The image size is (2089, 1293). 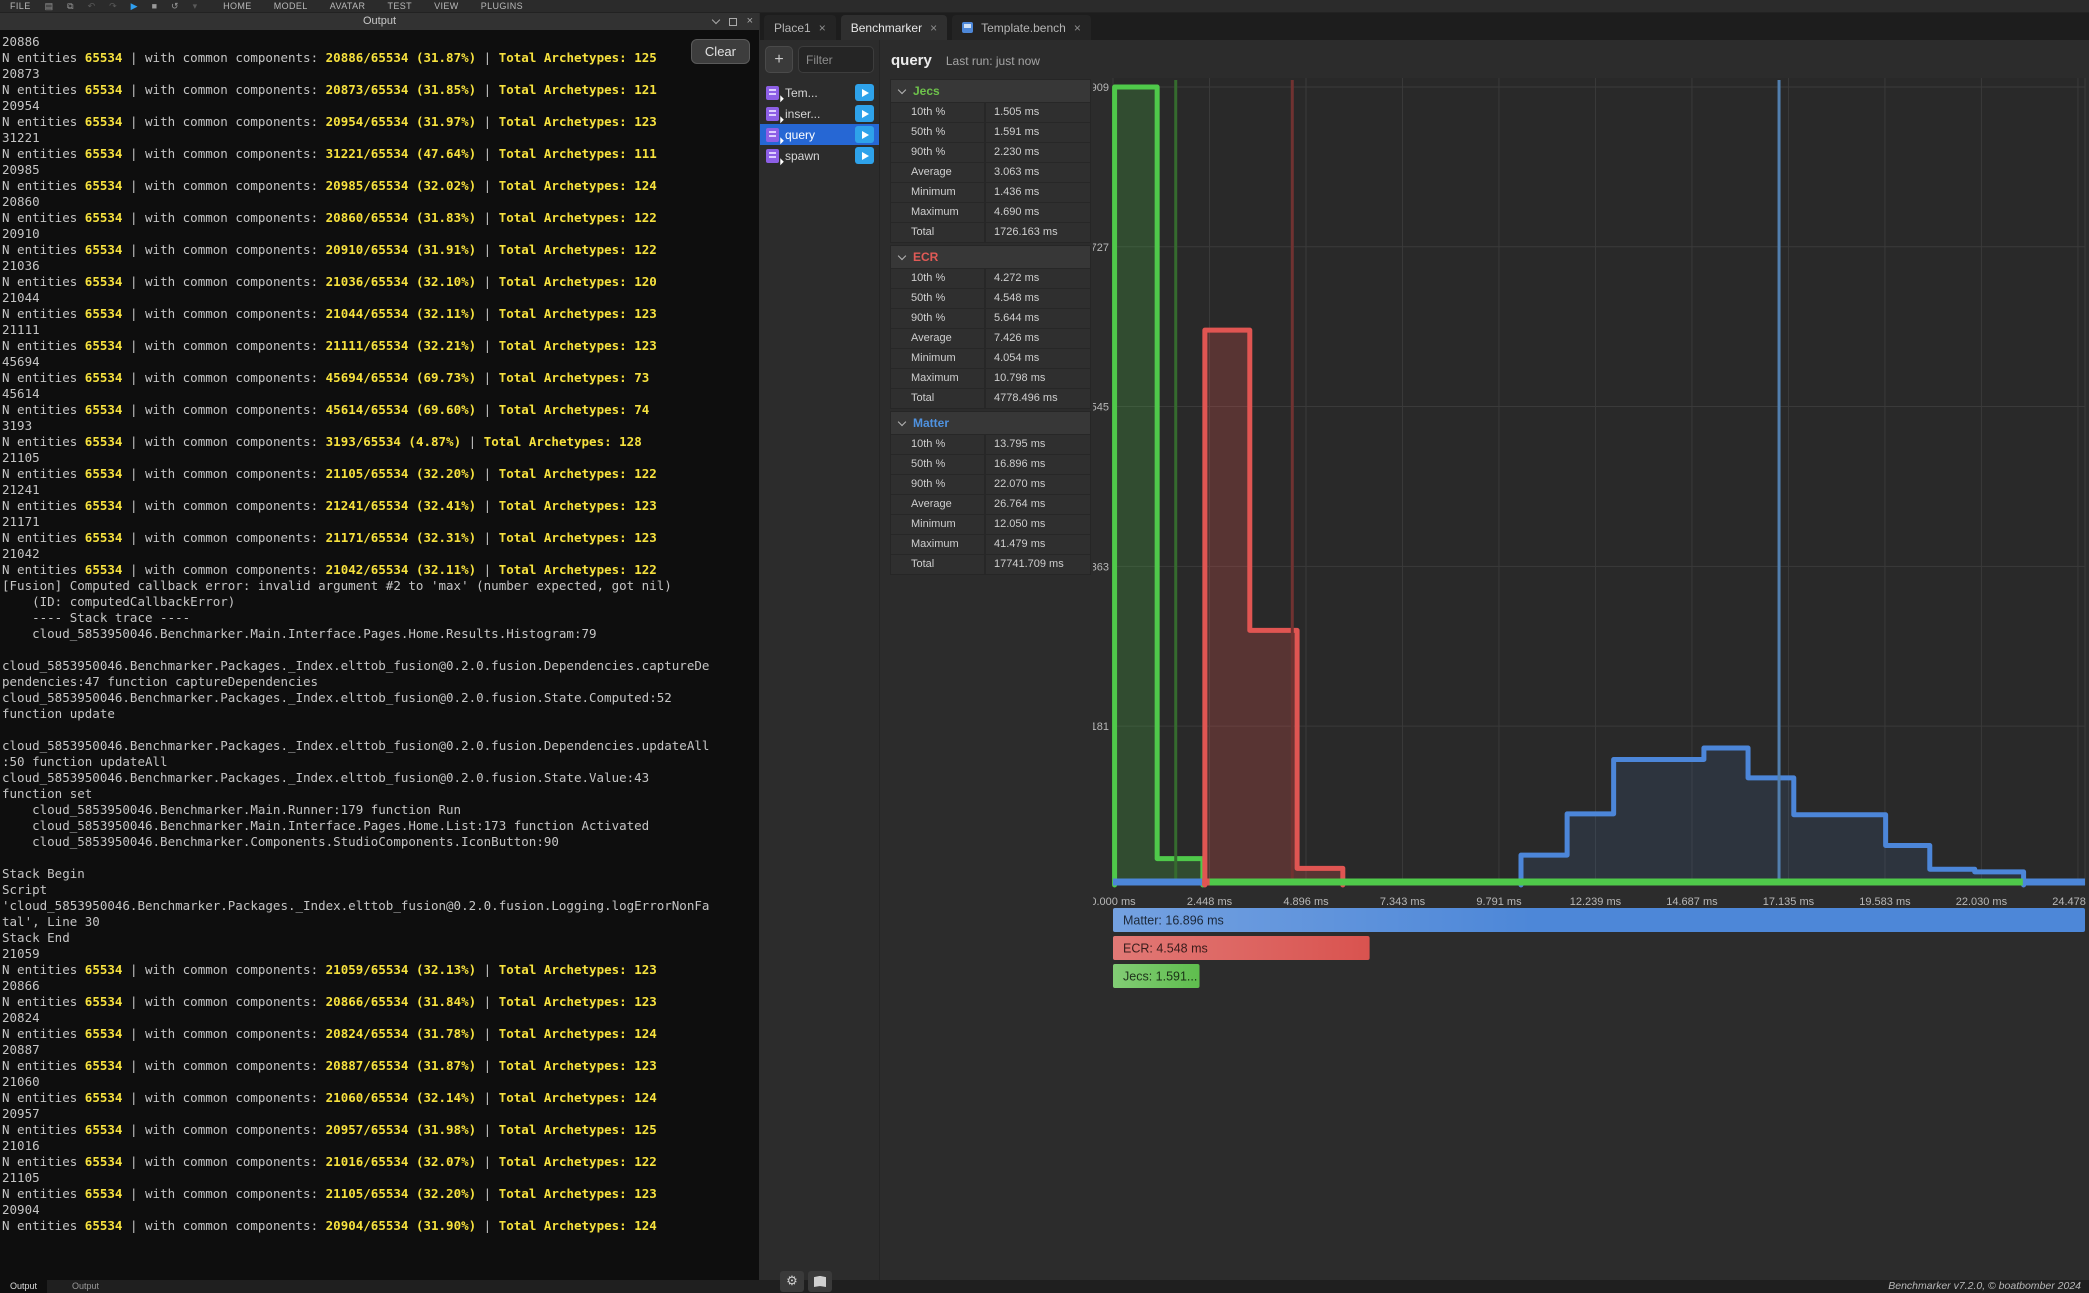 What do you see at coordinates (47, 873) in the screenshot?
I see `log-error-line: Stack Begin` at bounding box center [47, 873].